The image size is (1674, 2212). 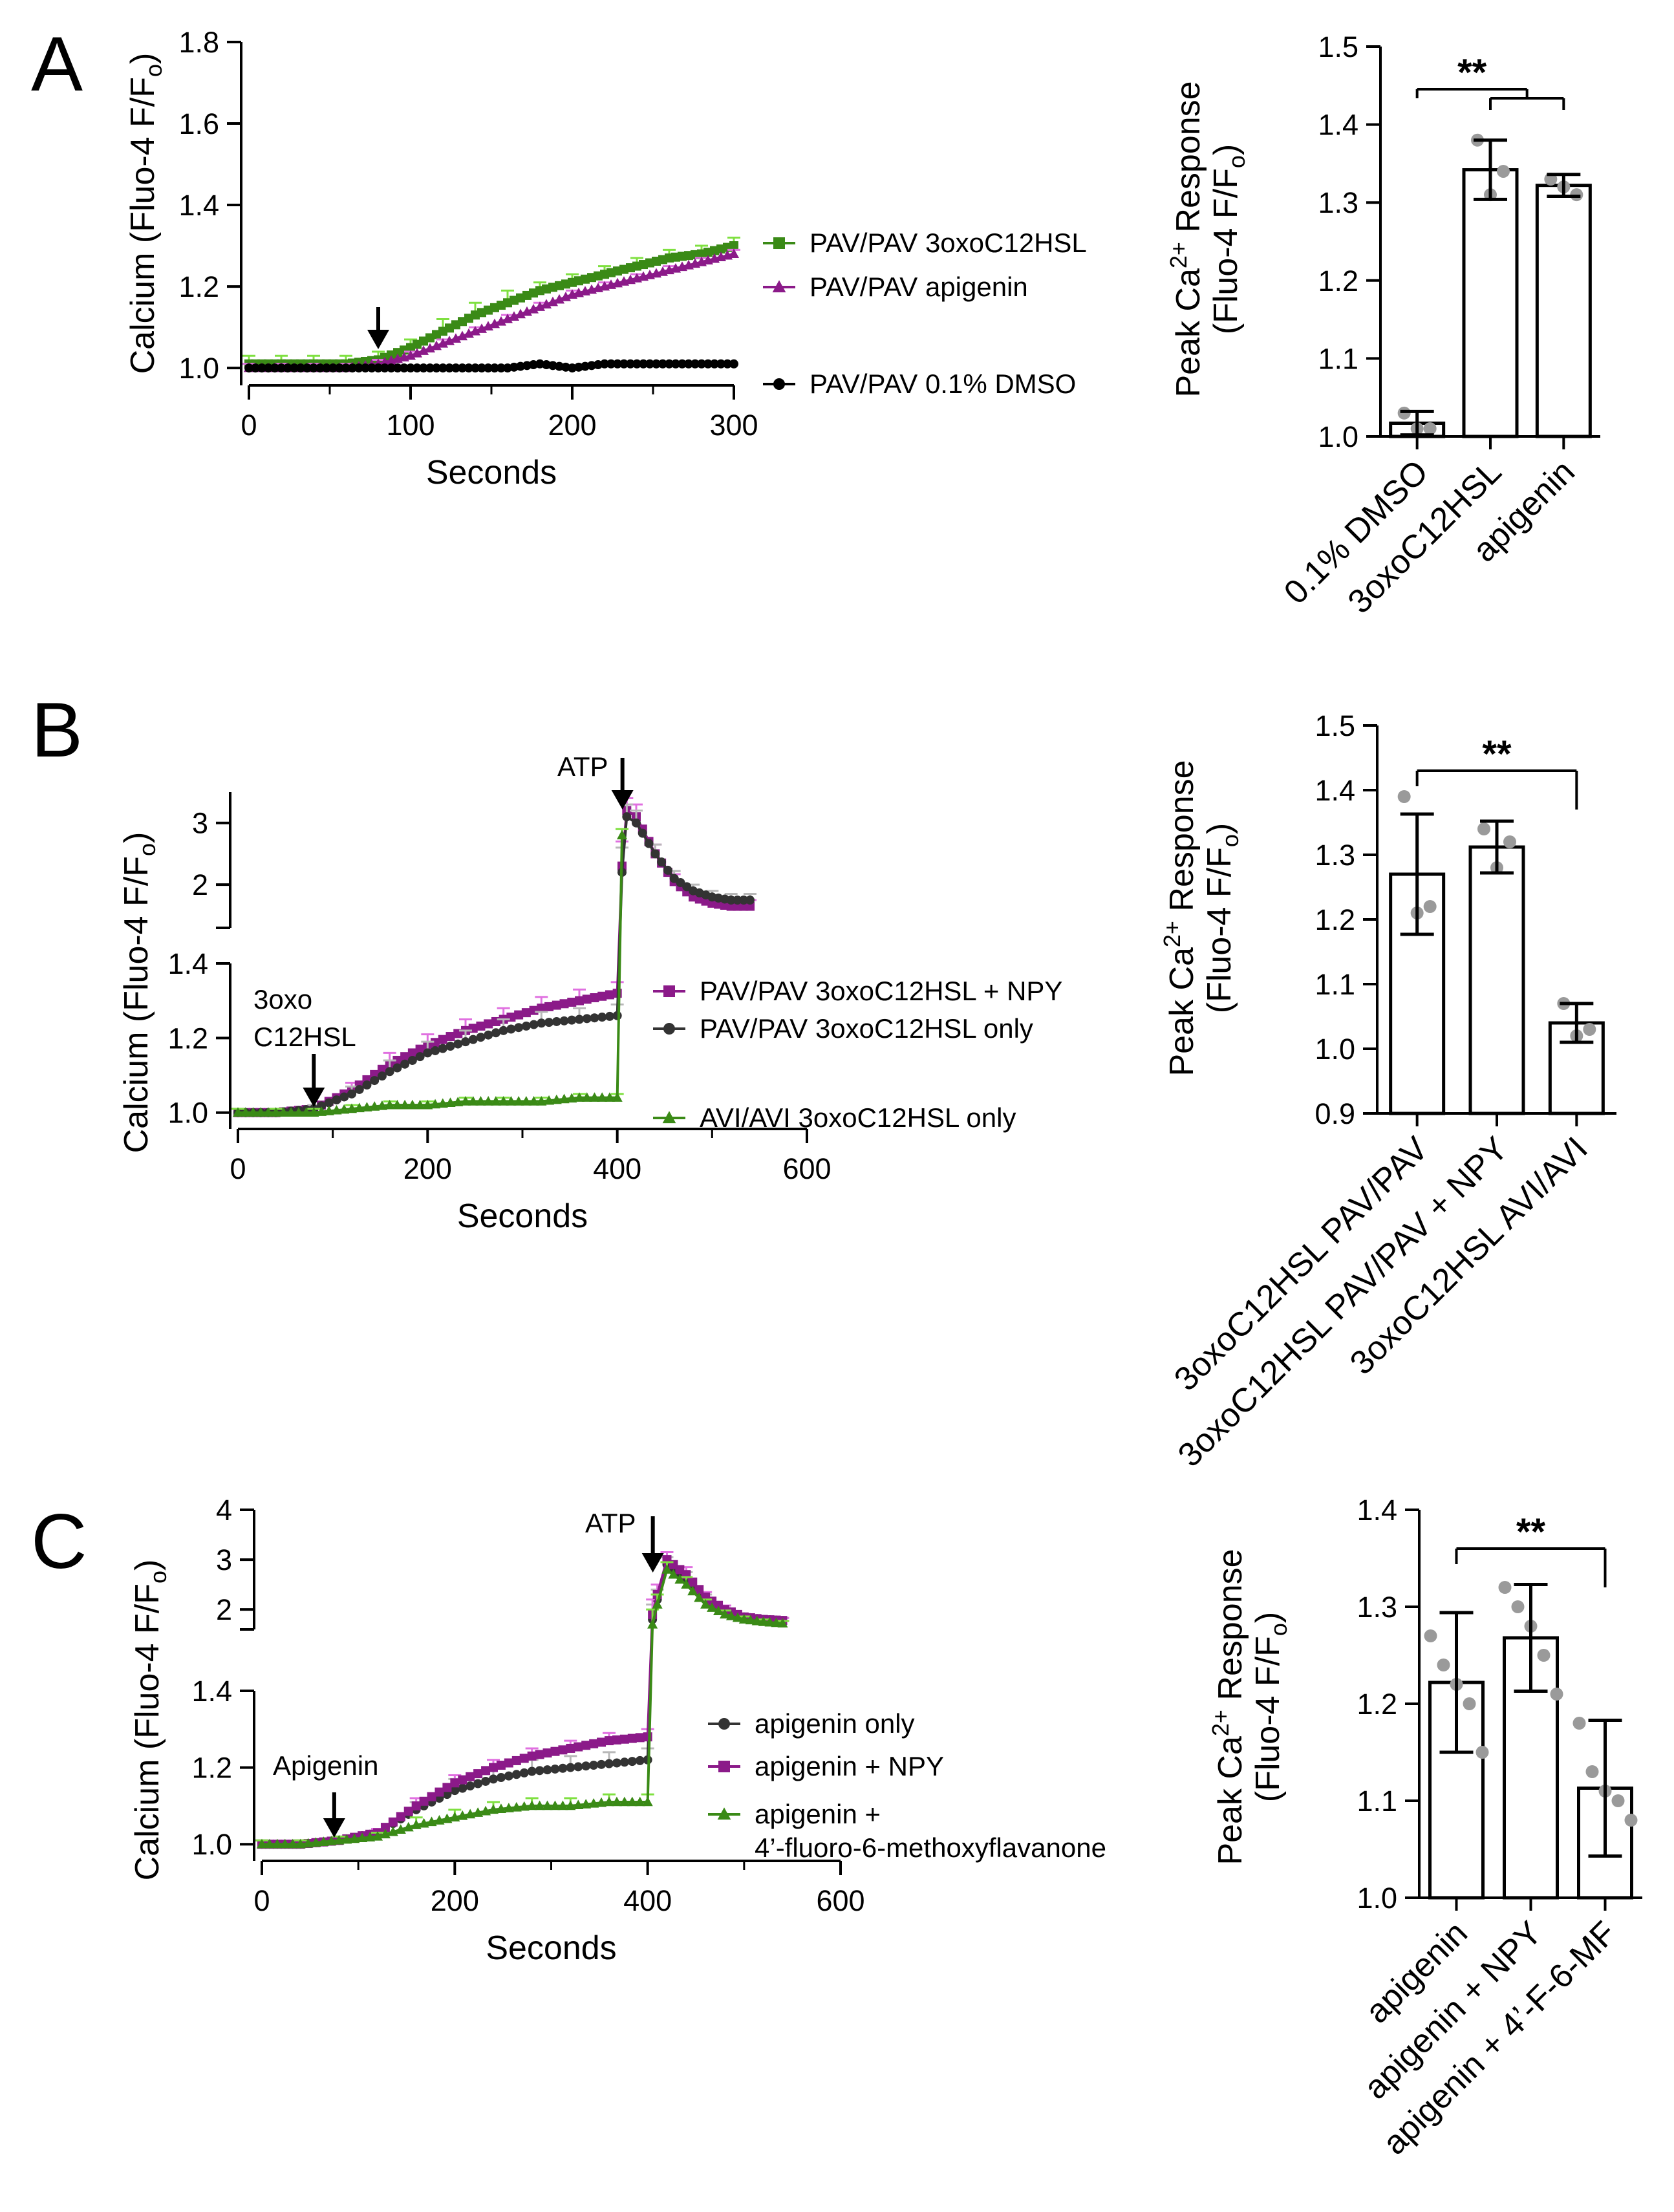 What do you see at coordinates (1343, 1302) in the screenshot?
I see `category-label: 3oxoC12HSL PAV/PAV + NPY` at bounding box center [1343, 1302].